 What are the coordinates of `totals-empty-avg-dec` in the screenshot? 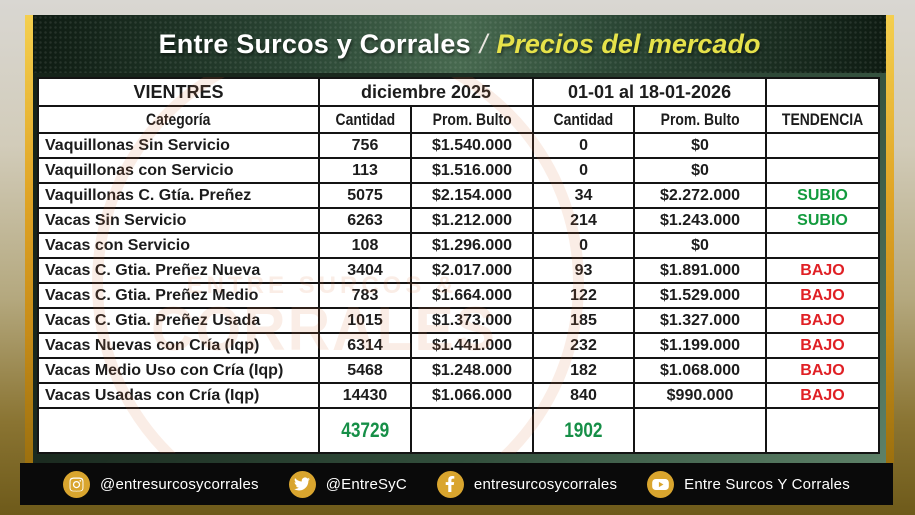 It's located at (472, 430).